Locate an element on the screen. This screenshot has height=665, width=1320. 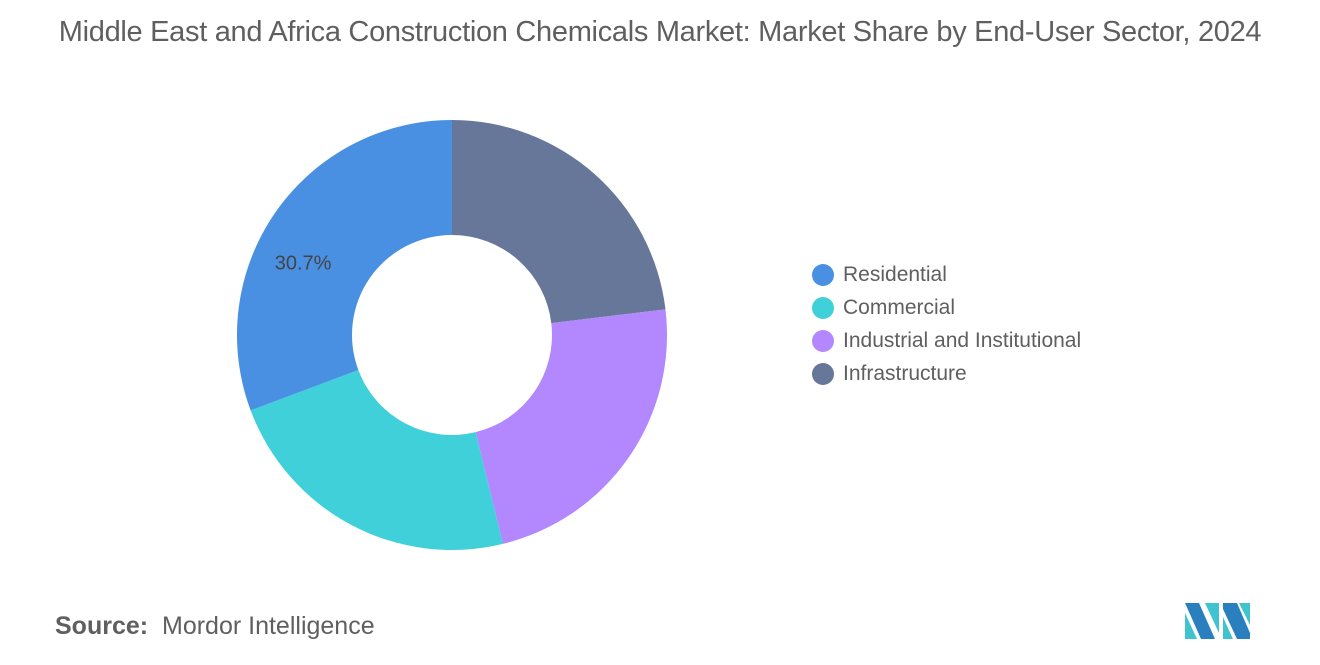
legend-item: Commercial is located at coordinates (946, 307).